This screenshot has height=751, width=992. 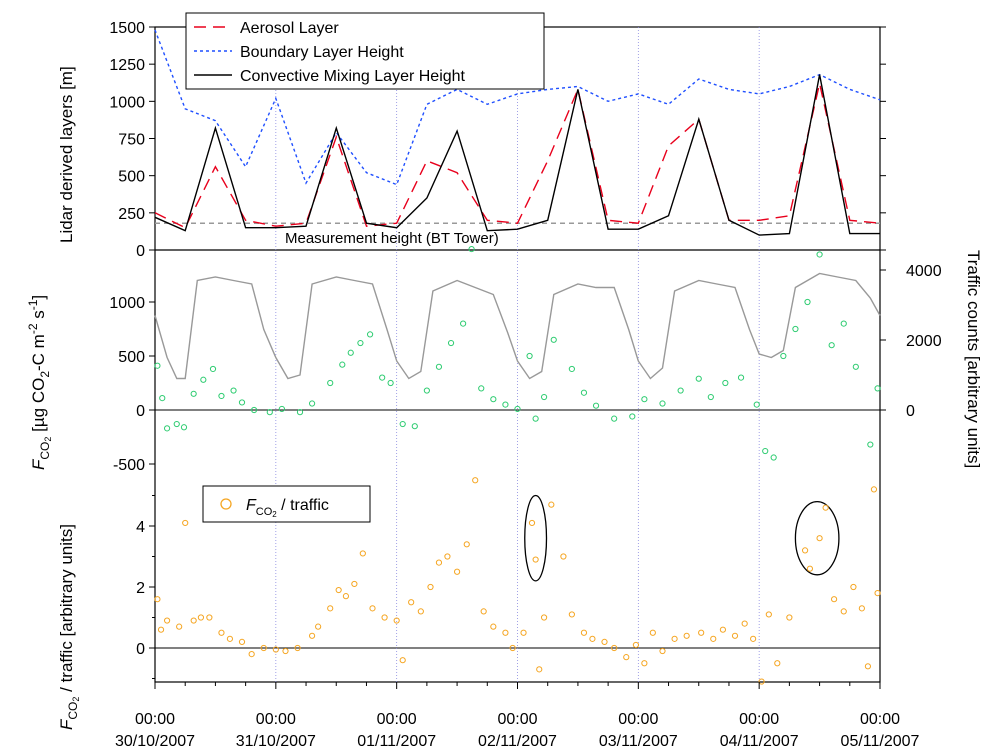 What do you see at coordinates (131, 177) in the screenshot?
I see `top-y-tick-label: 500` at bounding box center [131, 177].